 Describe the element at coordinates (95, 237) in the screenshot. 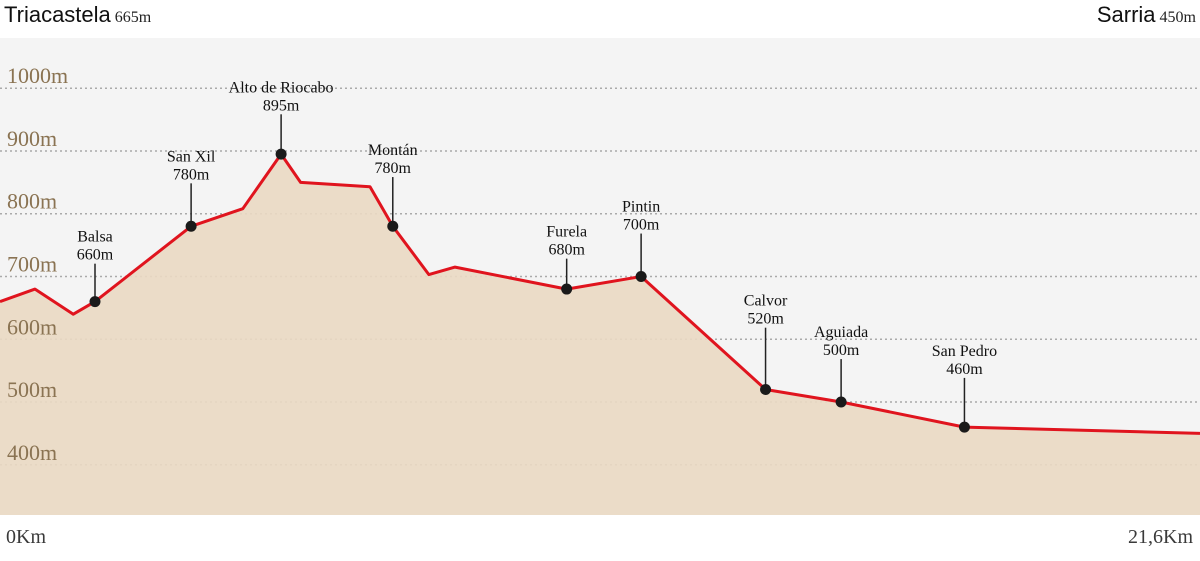

I see `waypoint-name: Balsa` at that location.